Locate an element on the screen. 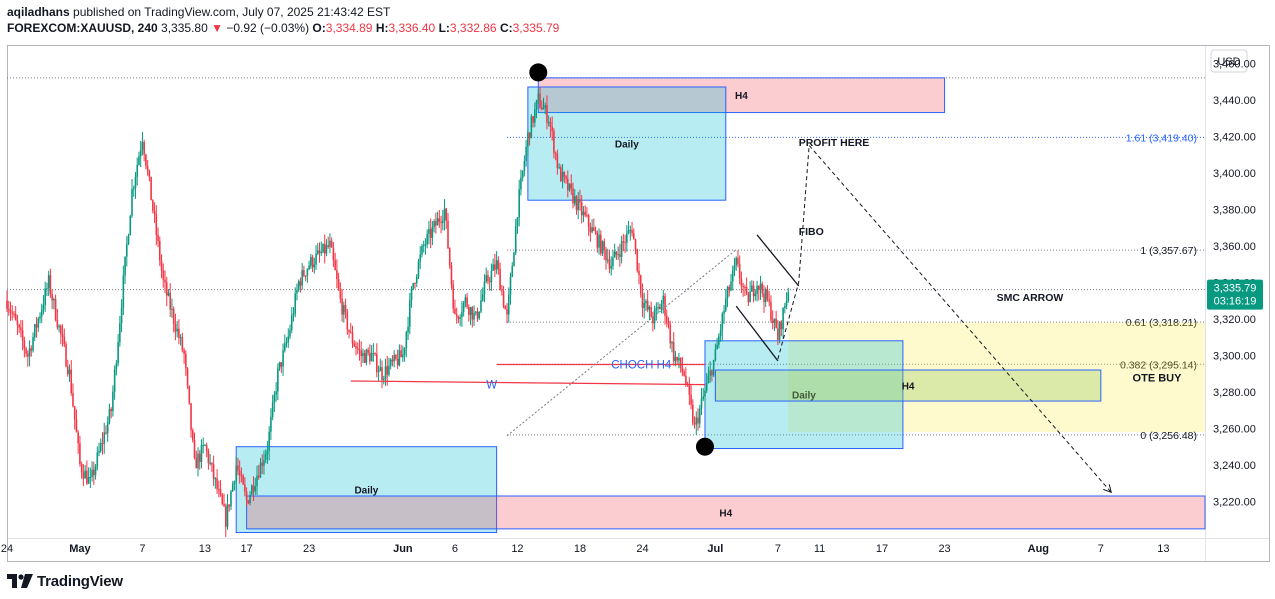 The image size is (1275, 599). x-tick-label: 13 is located at coordinates (205, 549).